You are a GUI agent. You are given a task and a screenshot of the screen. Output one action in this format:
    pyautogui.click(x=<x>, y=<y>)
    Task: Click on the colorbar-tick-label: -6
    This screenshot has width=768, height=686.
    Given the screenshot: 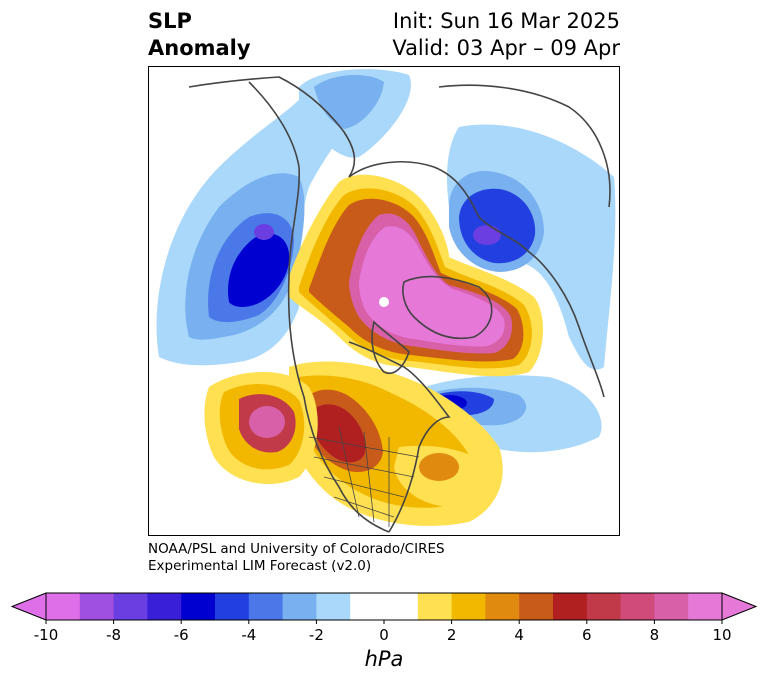 What is the action you would take?
    pyautogui.click(x=181, y=635)
    